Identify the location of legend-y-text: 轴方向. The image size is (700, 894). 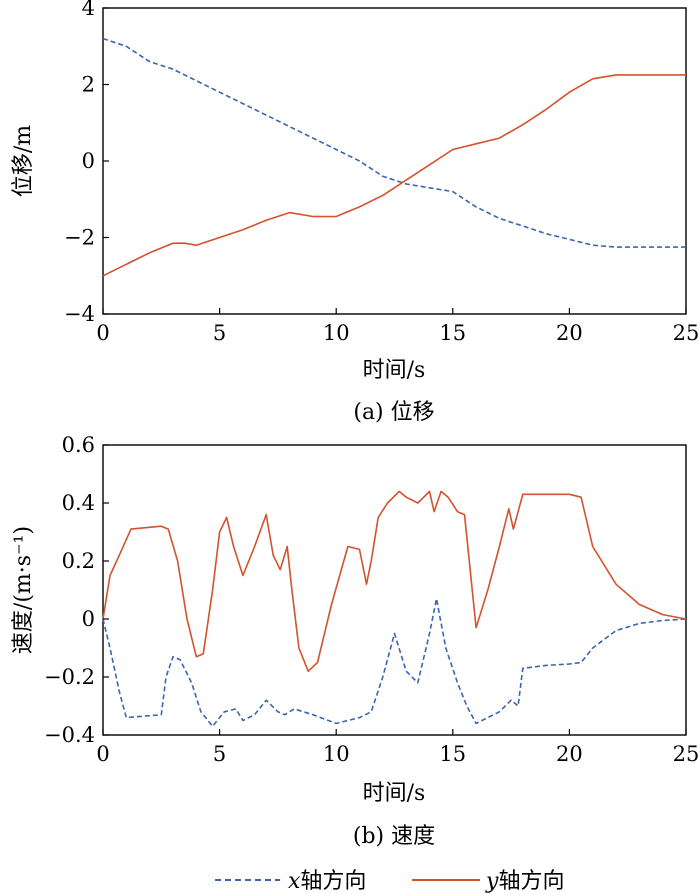
(531, 881).